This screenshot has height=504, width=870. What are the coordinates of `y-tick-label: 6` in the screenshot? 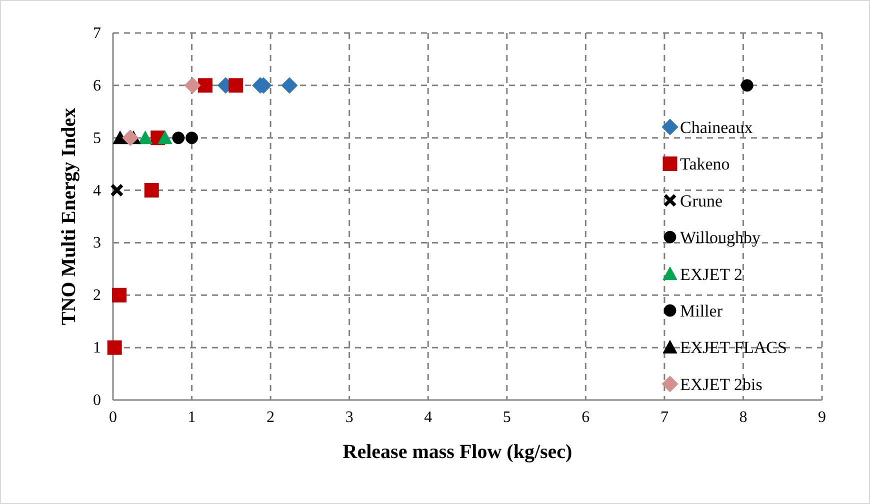 It's located at (97, 85).